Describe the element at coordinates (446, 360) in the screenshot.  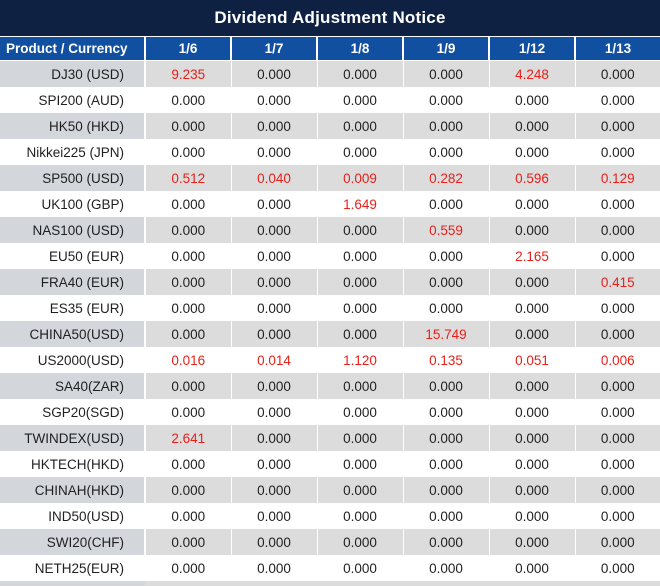
I see `value-cell: 0.135` at that location.